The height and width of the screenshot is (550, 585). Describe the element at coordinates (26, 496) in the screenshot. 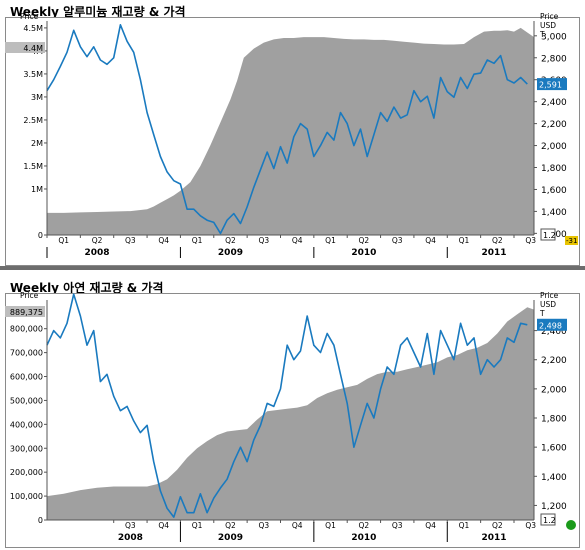

I see `left-tick-label: 100,000` at that location.